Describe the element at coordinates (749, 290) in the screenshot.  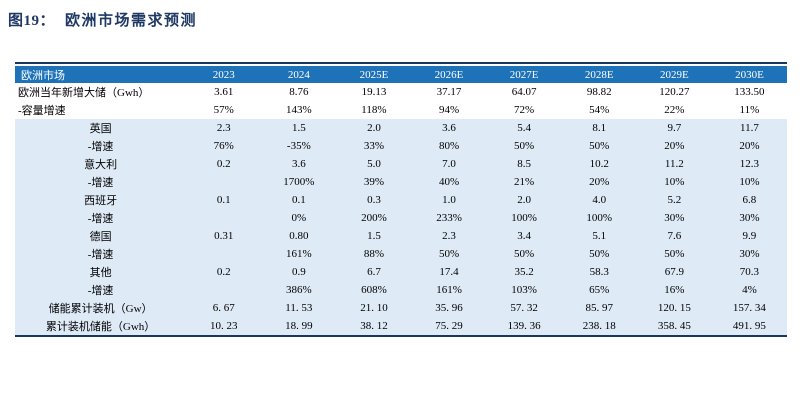
I see `cell-value: 4%` at that location.